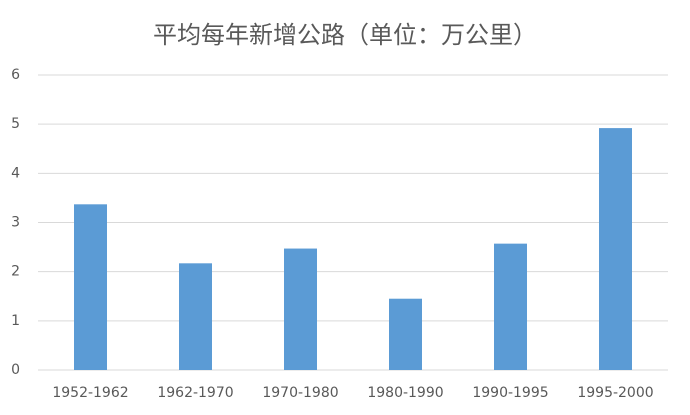  Describe the element at coordinates (15, 173) in the screenshot. I see `y-tick-label: 4` at that location.